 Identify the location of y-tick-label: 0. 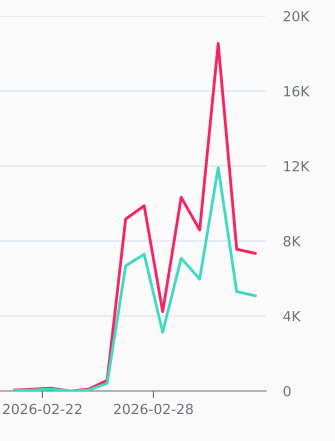
(287, 391).